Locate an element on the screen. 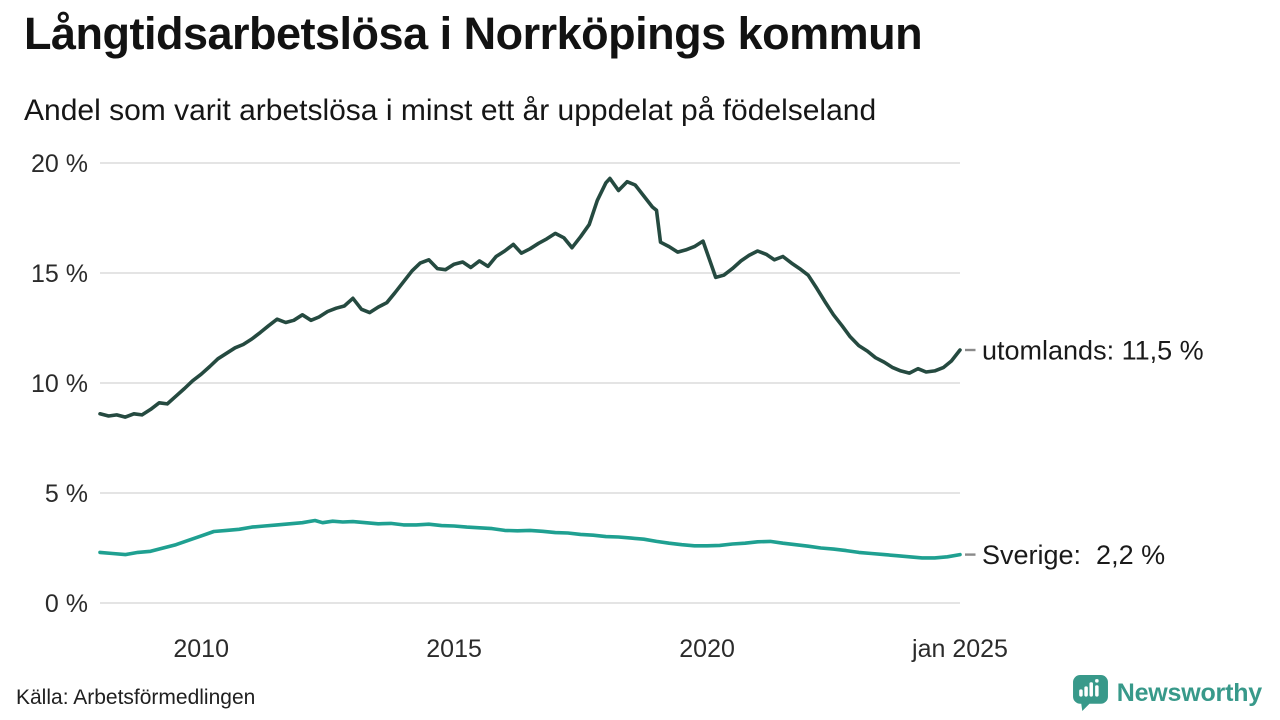  newsworthy-logo-icon is located at coordinates (1090, 693).